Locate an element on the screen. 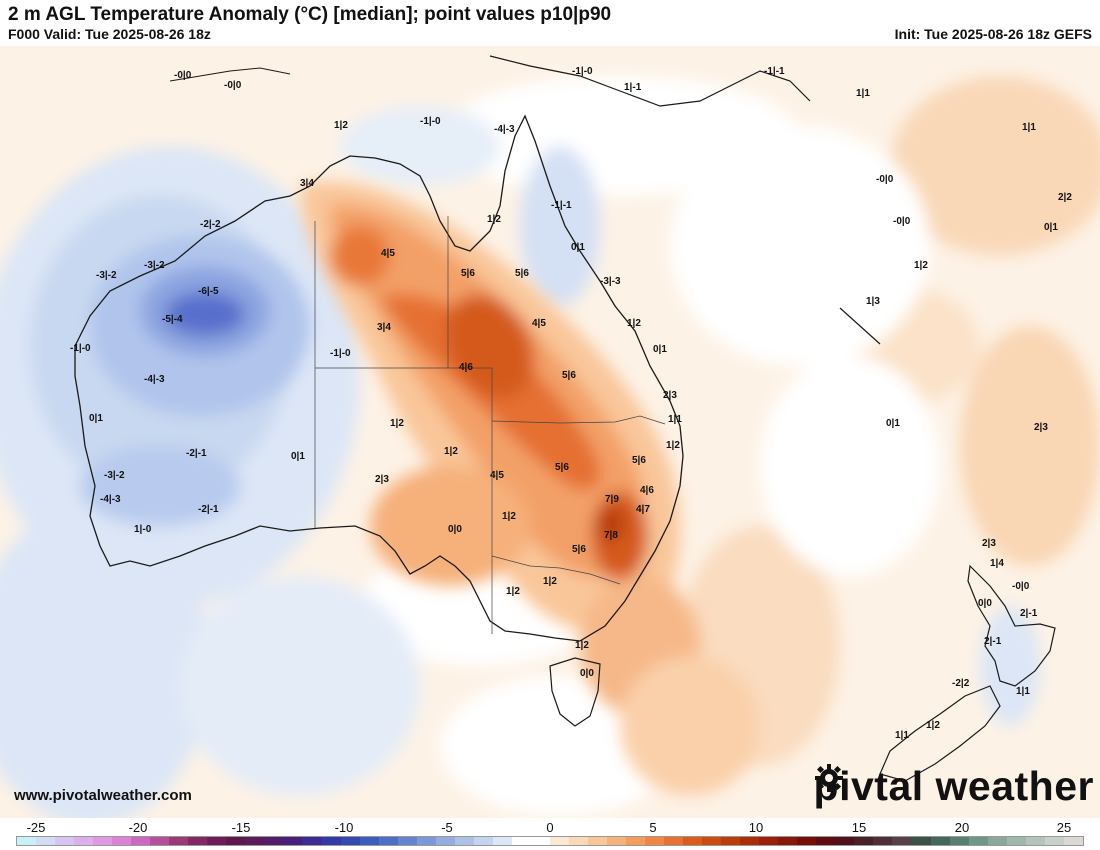  colorbar-tick: -10 is located at coordinates (344, 827).